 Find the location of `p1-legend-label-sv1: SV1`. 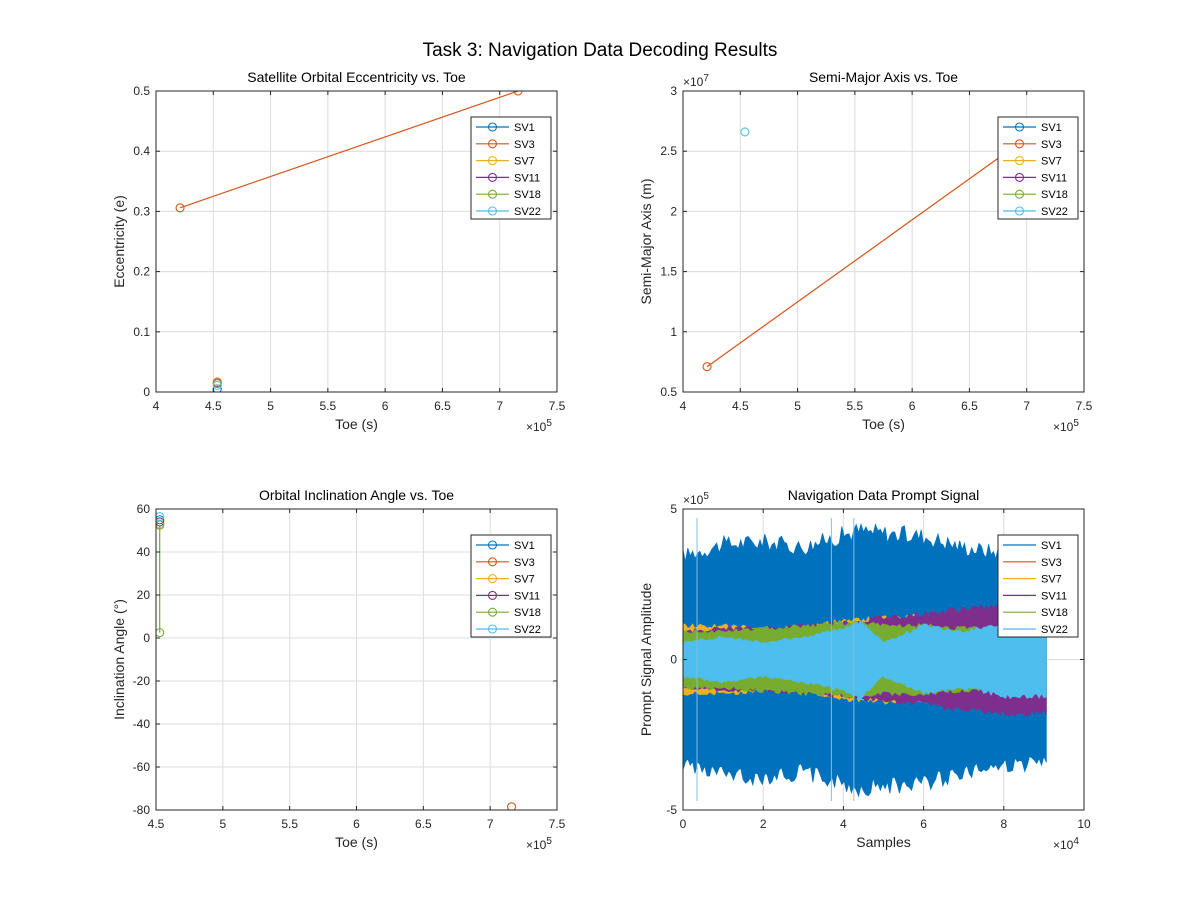

p1-legend-label-sv1: SV1 is located at coordinates (1051, 128).